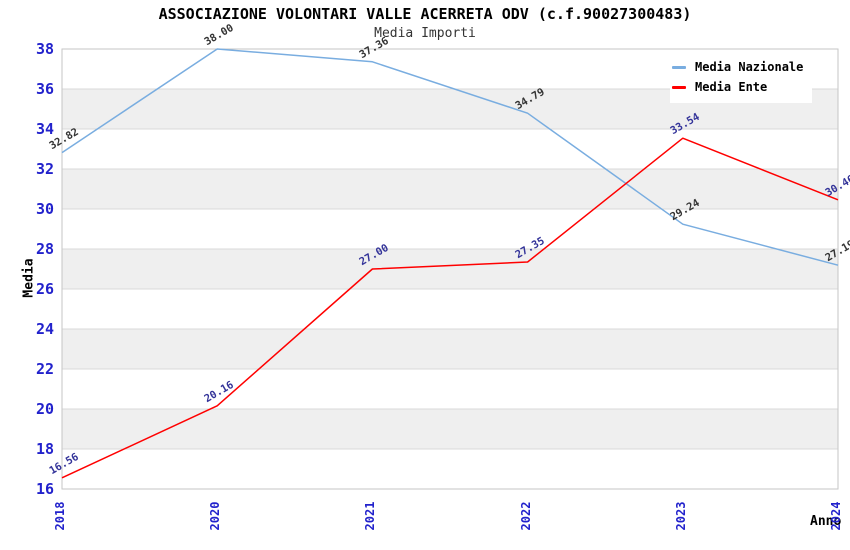 Image resolution: width=850 pixels, height=550 pixels. I want to click on y-tick-label: 38, so click(44, 49).